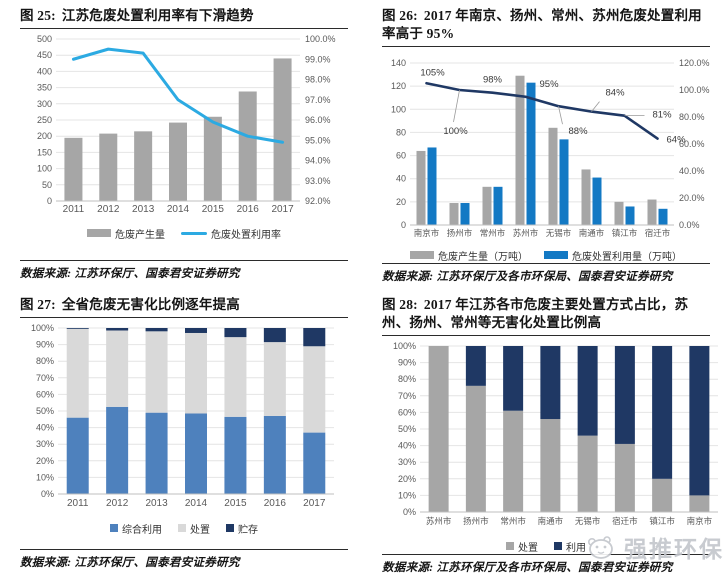  What do you see at coordinates (535, 313) in the screenshot?
I see `figure-28-title-text: 2017 年江苏各市危废主要处置方式占比，苏州、扬州、常州等无害化处置比例高` at bounding box center [535, 313].